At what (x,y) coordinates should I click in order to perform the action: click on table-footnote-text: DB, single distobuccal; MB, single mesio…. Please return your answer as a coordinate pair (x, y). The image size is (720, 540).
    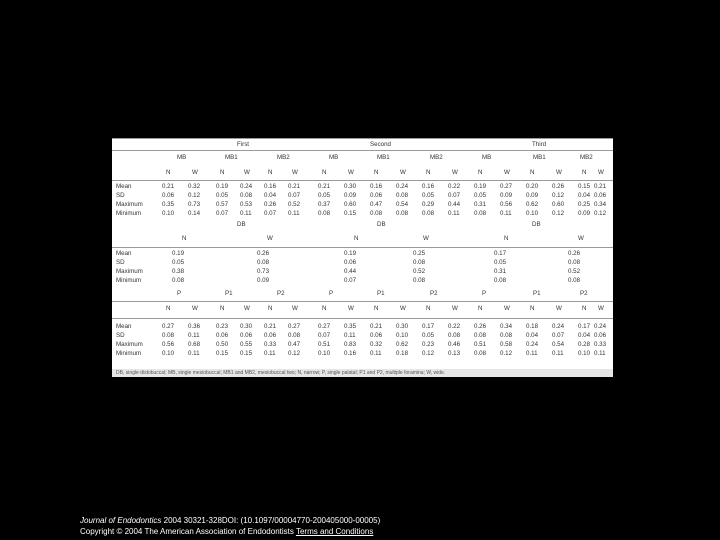
    Looking at the image, I should click on (281, 373).